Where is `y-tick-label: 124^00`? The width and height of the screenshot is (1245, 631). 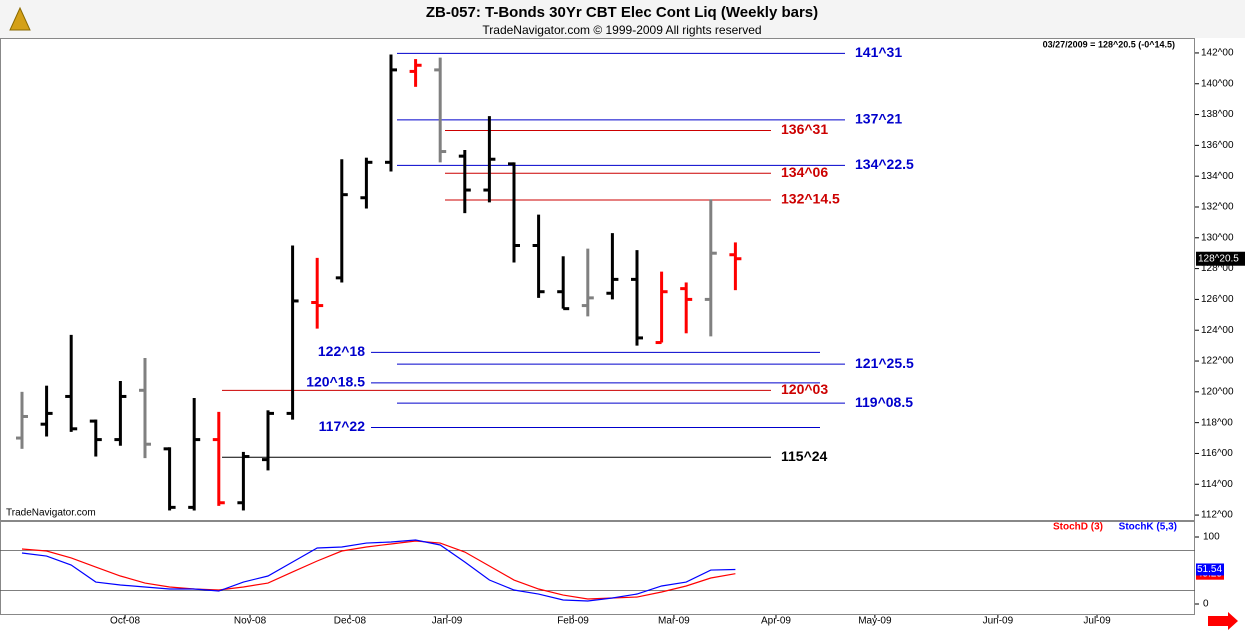 y-tick-label: 124^00 is located at coordinates (1217, 330).